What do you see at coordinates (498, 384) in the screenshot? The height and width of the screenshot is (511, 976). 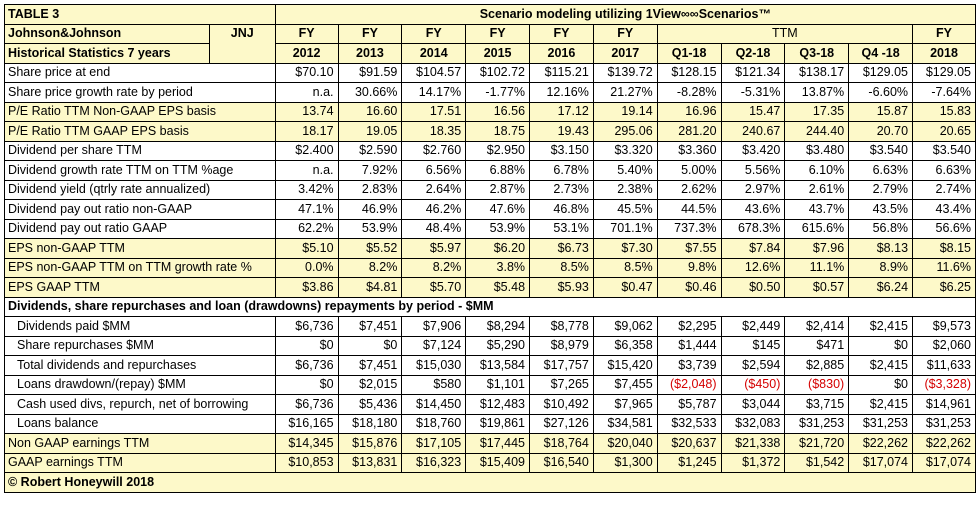 I see `cell-value: $1,101` at bounding box center [498, 384].